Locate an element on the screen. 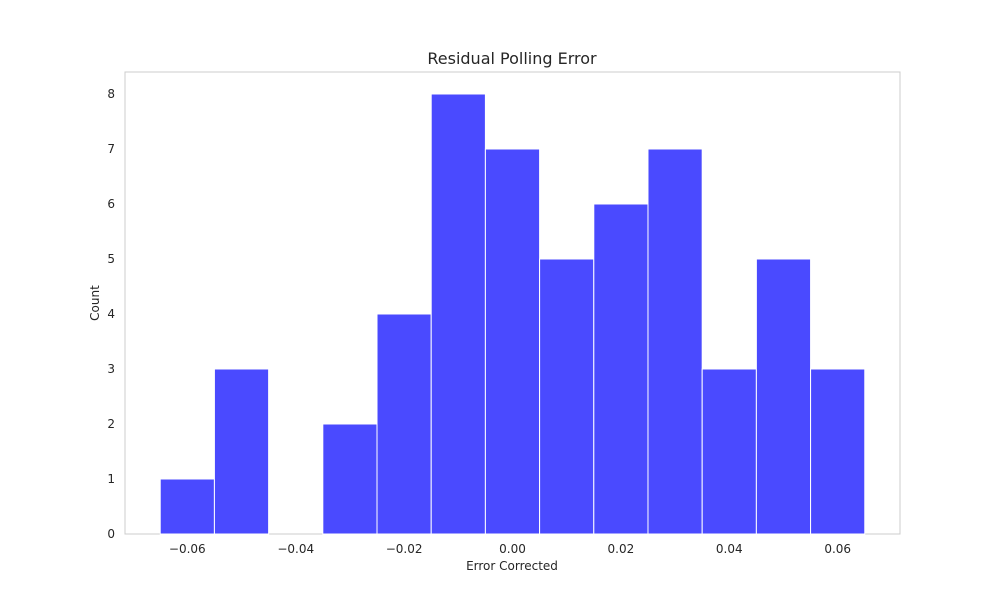  x-tick-label: 0.06 is located at coordinates (837, 549).